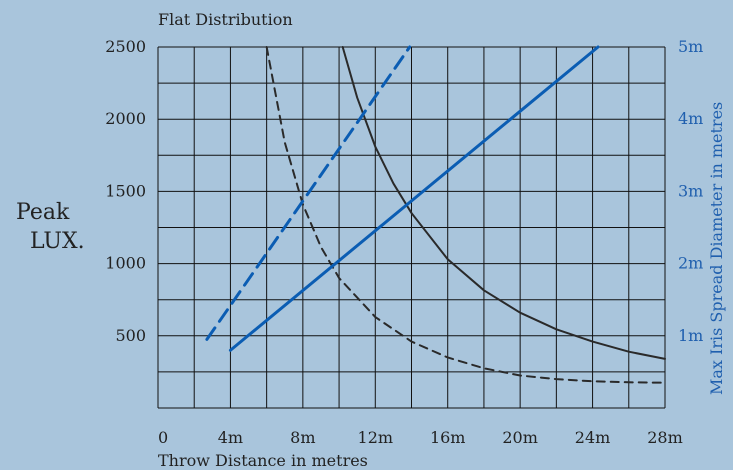 The height and width of the screenshot is (470, 733). Describe the element at coordinates (690, 190) in the screenshot. I see `right-y-tick-label: 3m` at that location.